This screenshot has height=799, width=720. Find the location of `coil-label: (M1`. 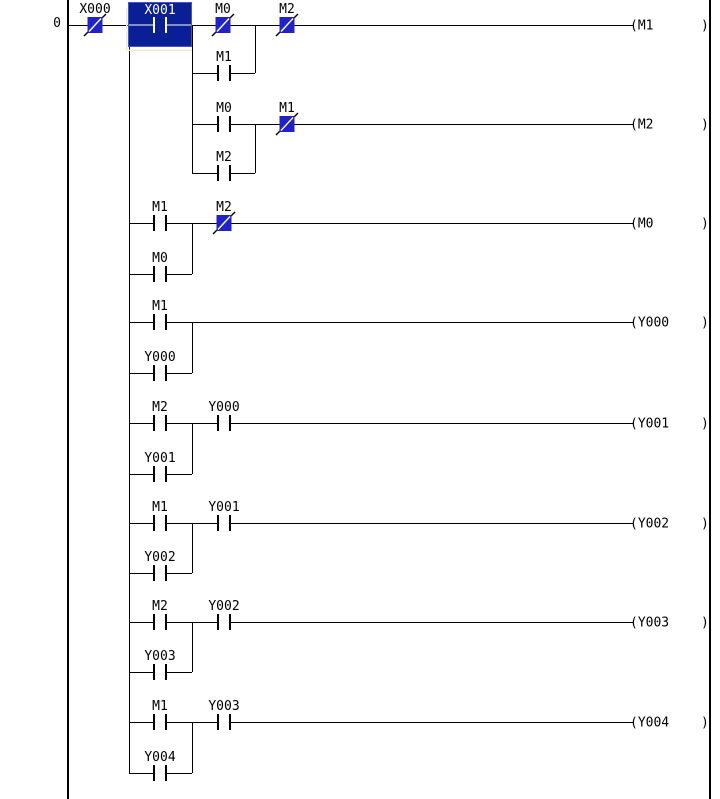

coil-label: (M1 is located at coordinates (641, 26).